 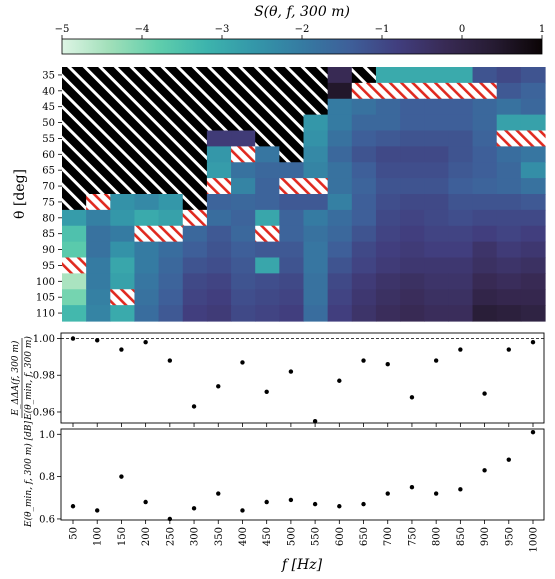 I want to click on colorbar-tick-label: −2, so click(x=302, y=29).